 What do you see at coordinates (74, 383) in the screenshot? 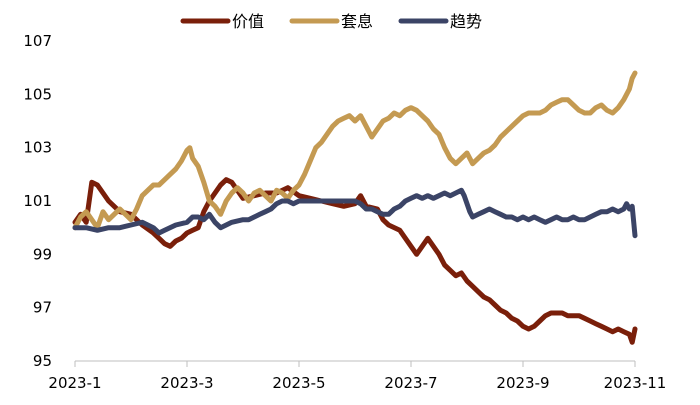
I see `x-tick-label: 2023-1` at bounding box center [74, 383].